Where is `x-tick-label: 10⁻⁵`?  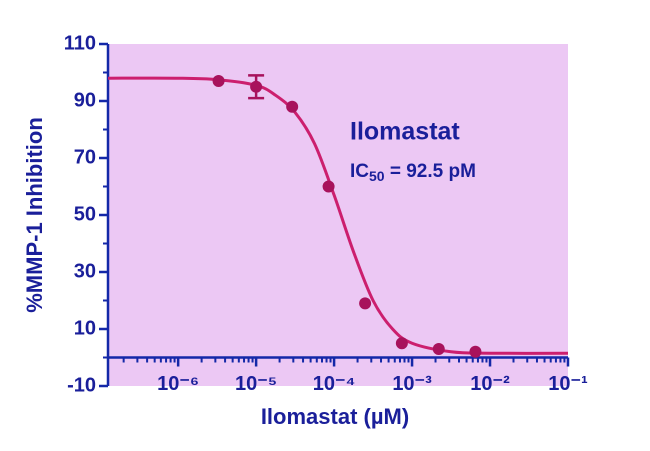
x-tick-label: 10⁻⁵ is located at coordinates (256, 384).